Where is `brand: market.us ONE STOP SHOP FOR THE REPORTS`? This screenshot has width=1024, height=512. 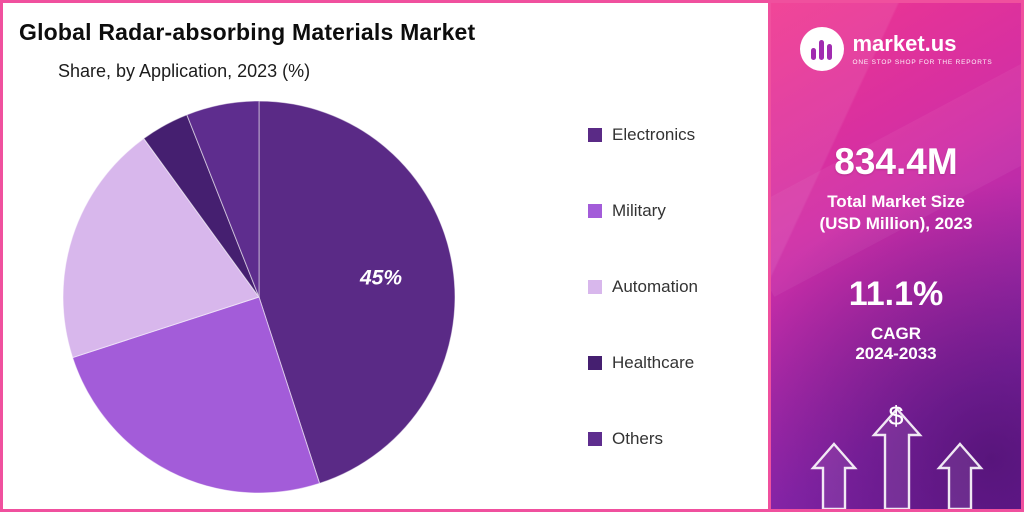
brand: market.us ONE STOP SHOP FOR THE REPORTS is located at coordinates (896, 49).